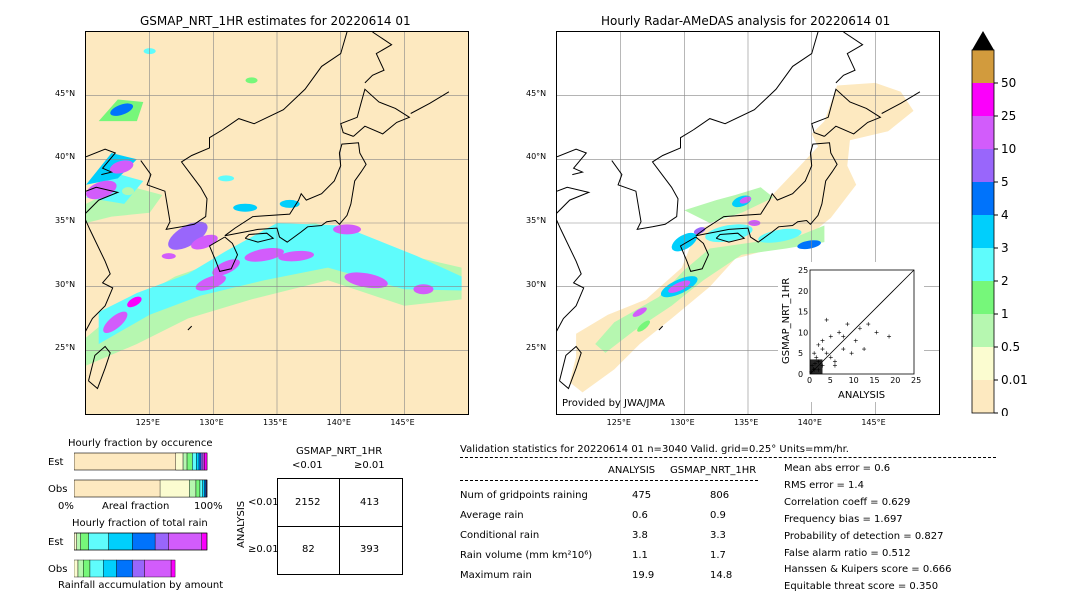 The height and width of the screenshot is (612, 1080). I want to click on right-lon-tick: 145°E, so click(873, 422).